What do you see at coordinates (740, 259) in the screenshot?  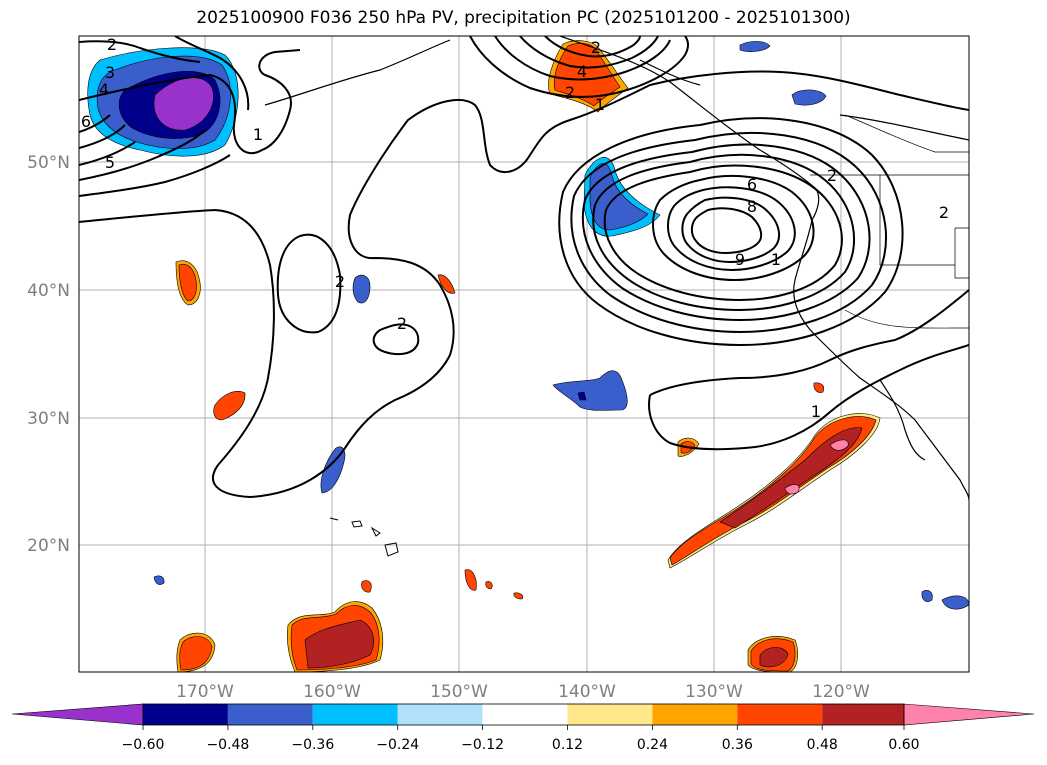 I see `contour-label: 9` at bounding box center [740, 259].